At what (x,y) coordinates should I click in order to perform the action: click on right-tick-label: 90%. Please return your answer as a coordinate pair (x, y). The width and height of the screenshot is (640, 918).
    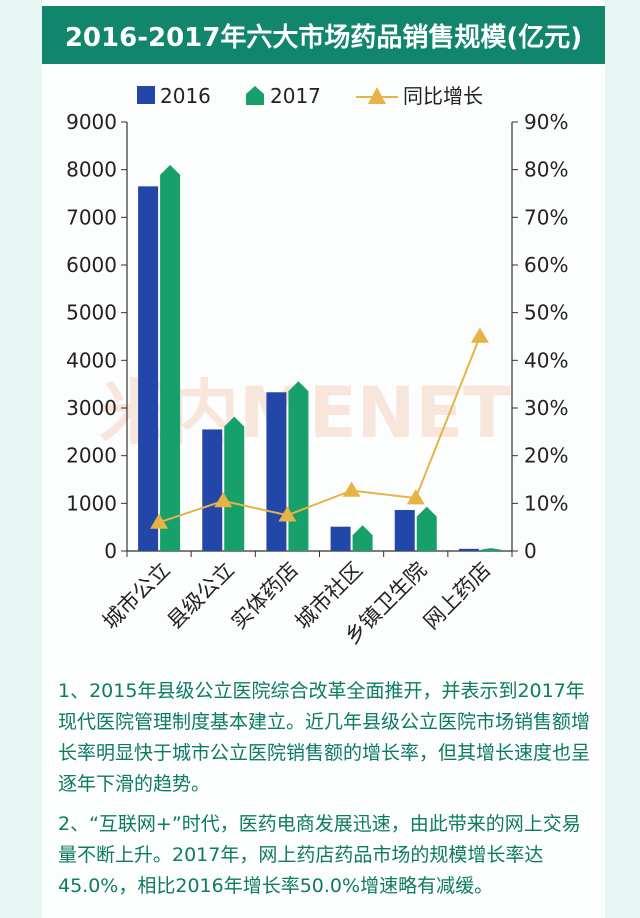
    Looking at the image, I should click on (546, 122).